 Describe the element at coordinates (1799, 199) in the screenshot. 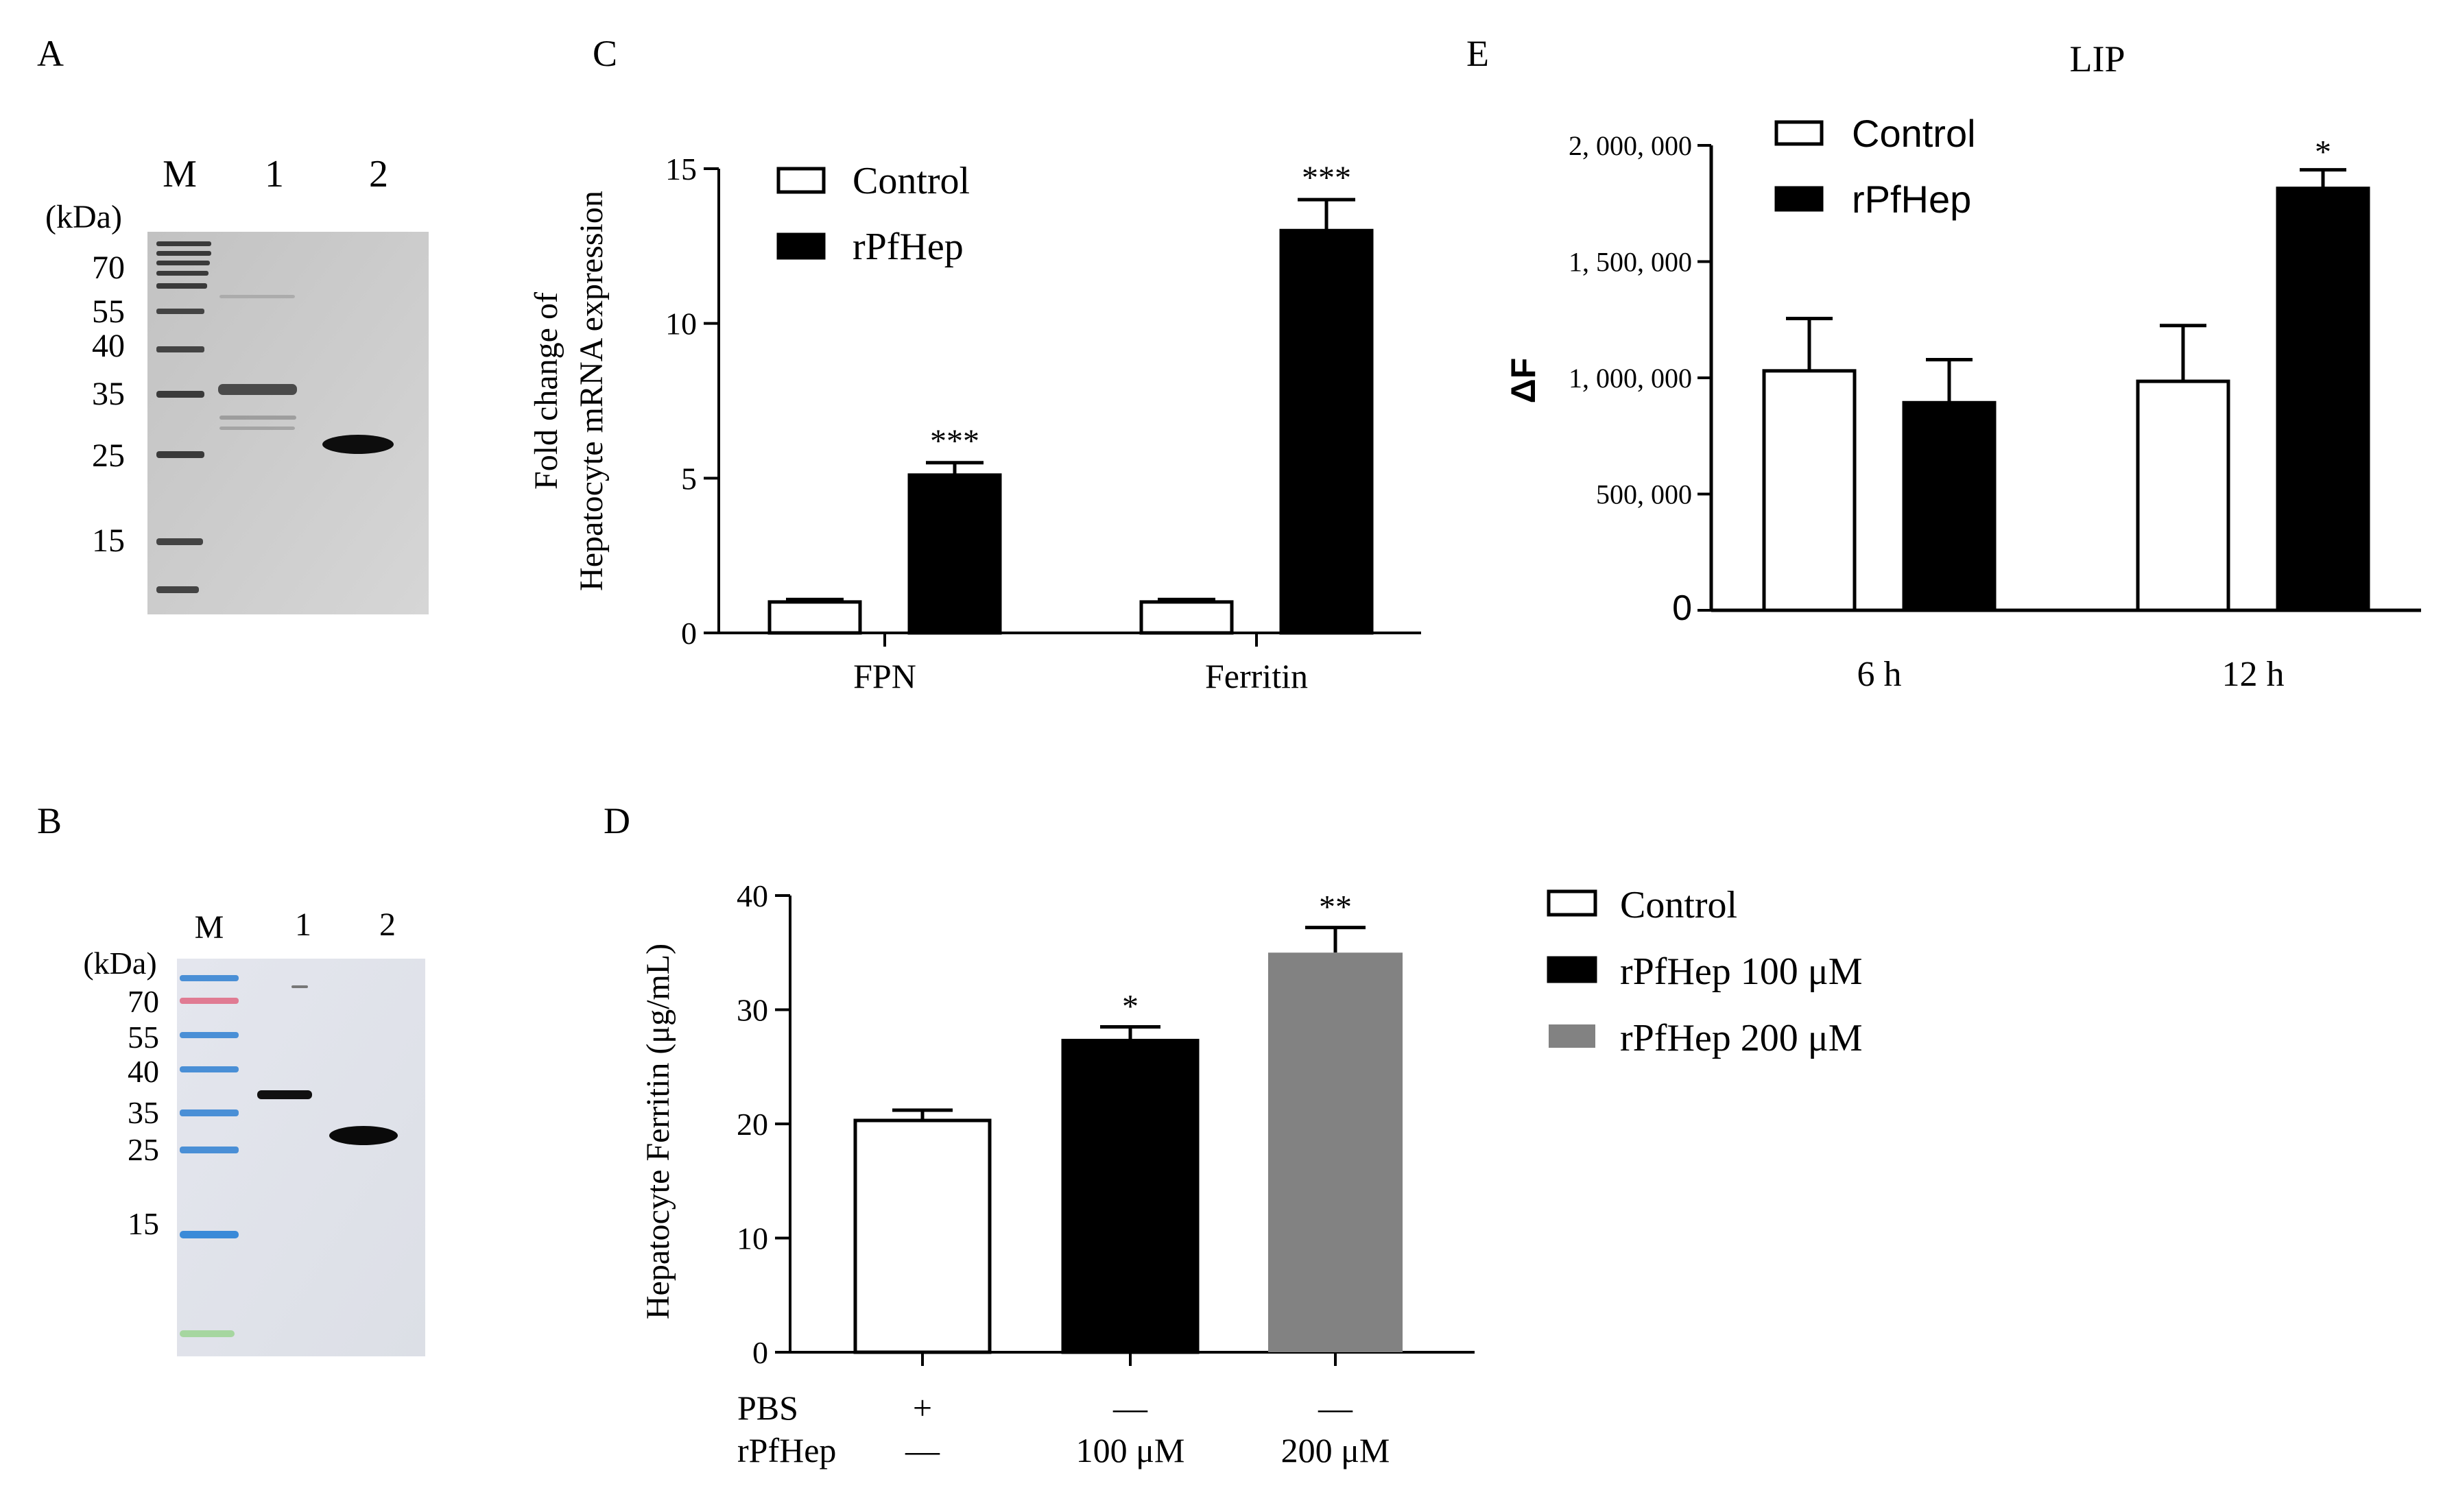

I see `chart-e-legend-swatch-rpfhep` at that location.